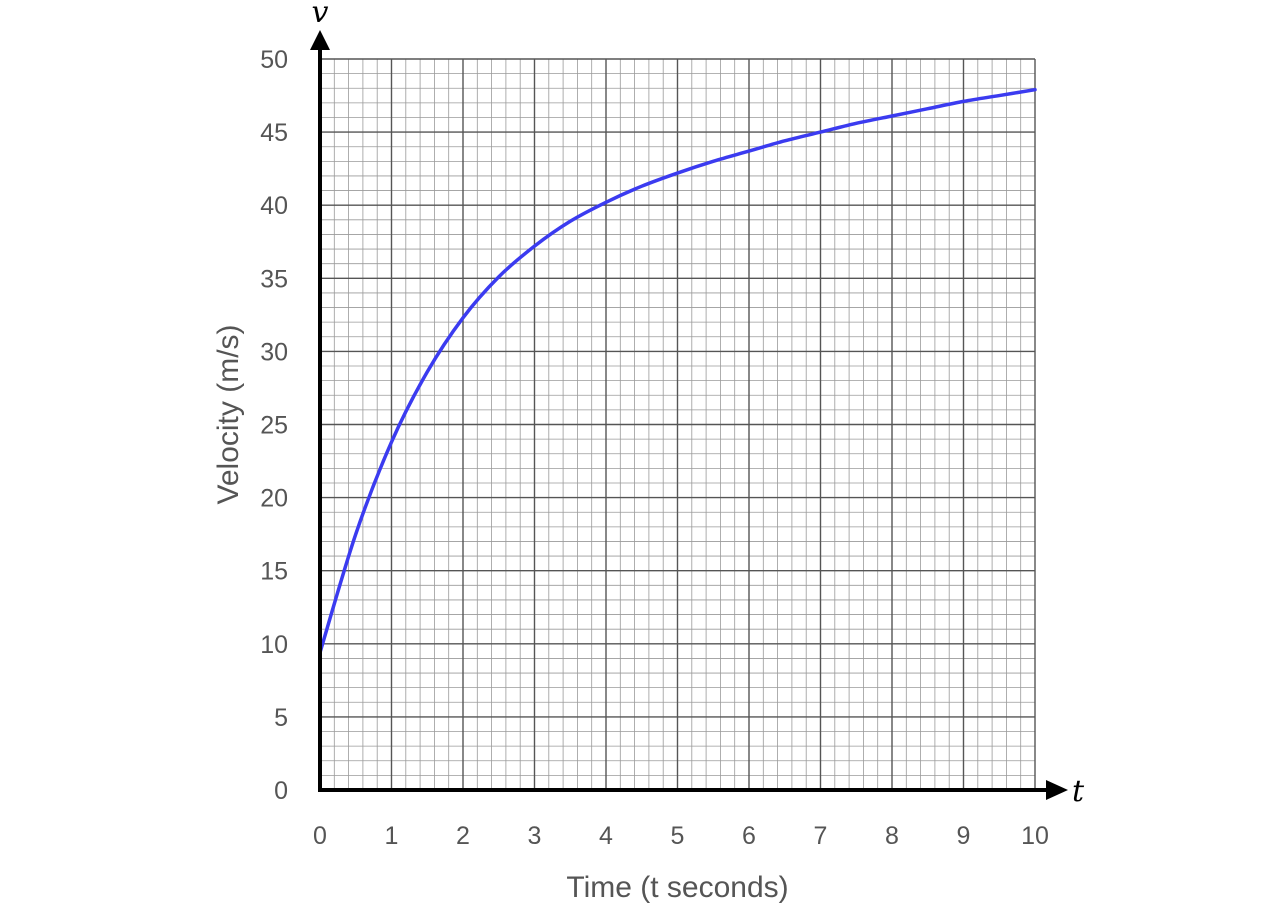  Describe the element at coordinates (274, 133) in the screenshot. I see `y-tick-label: 45` at that location.